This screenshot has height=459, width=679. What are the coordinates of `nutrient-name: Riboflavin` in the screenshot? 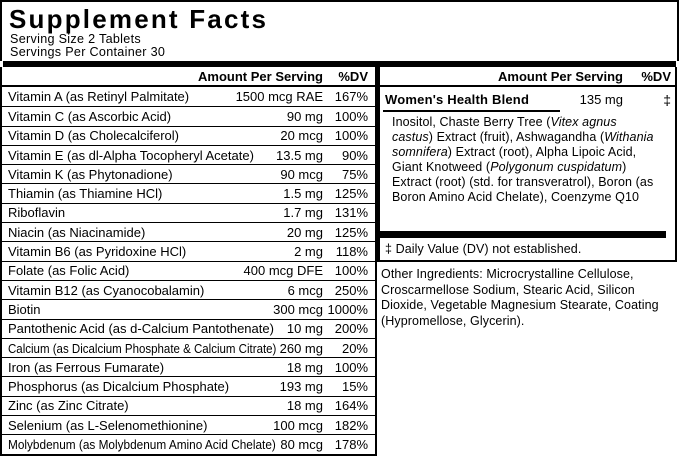 It's located at (37, 213).